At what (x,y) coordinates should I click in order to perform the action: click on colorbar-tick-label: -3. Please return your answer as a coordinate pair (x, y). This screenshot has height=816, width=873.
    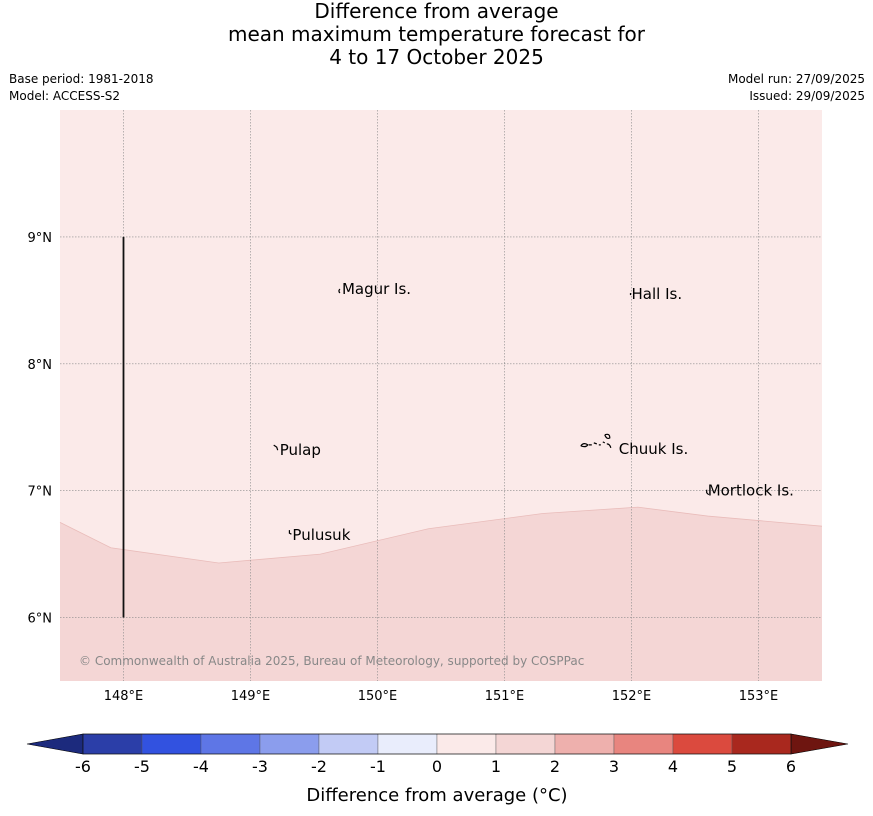
    Looking at the image, I should click on (260, 766).